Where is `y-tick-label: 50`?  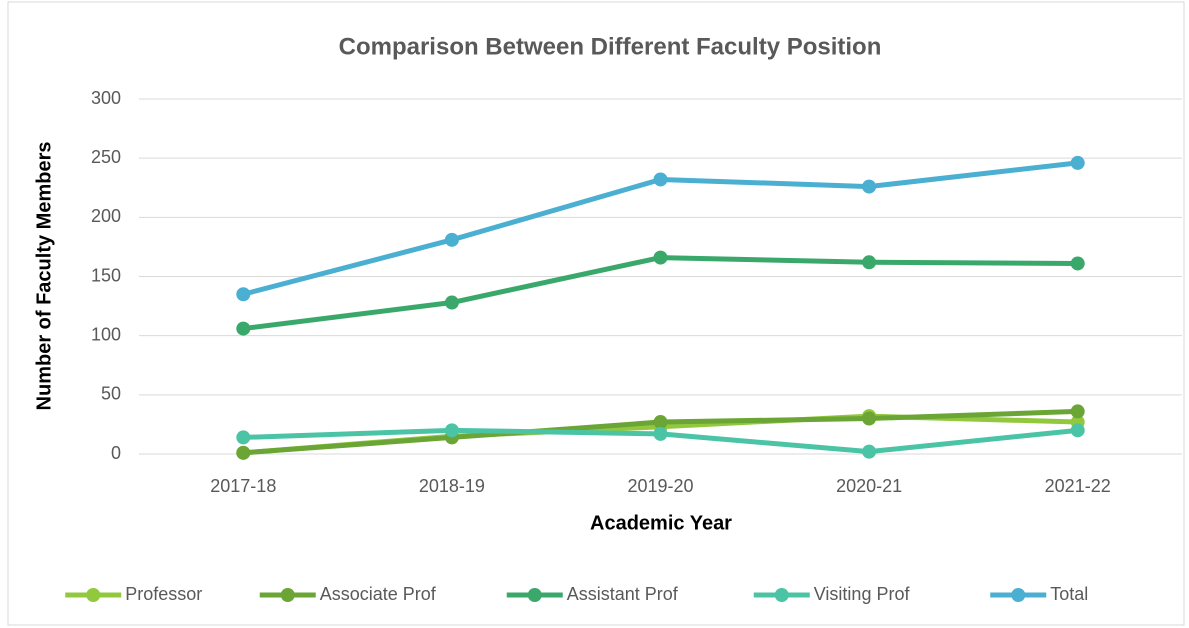
y-tick-label: 50 is located at coordinates (111, 394).